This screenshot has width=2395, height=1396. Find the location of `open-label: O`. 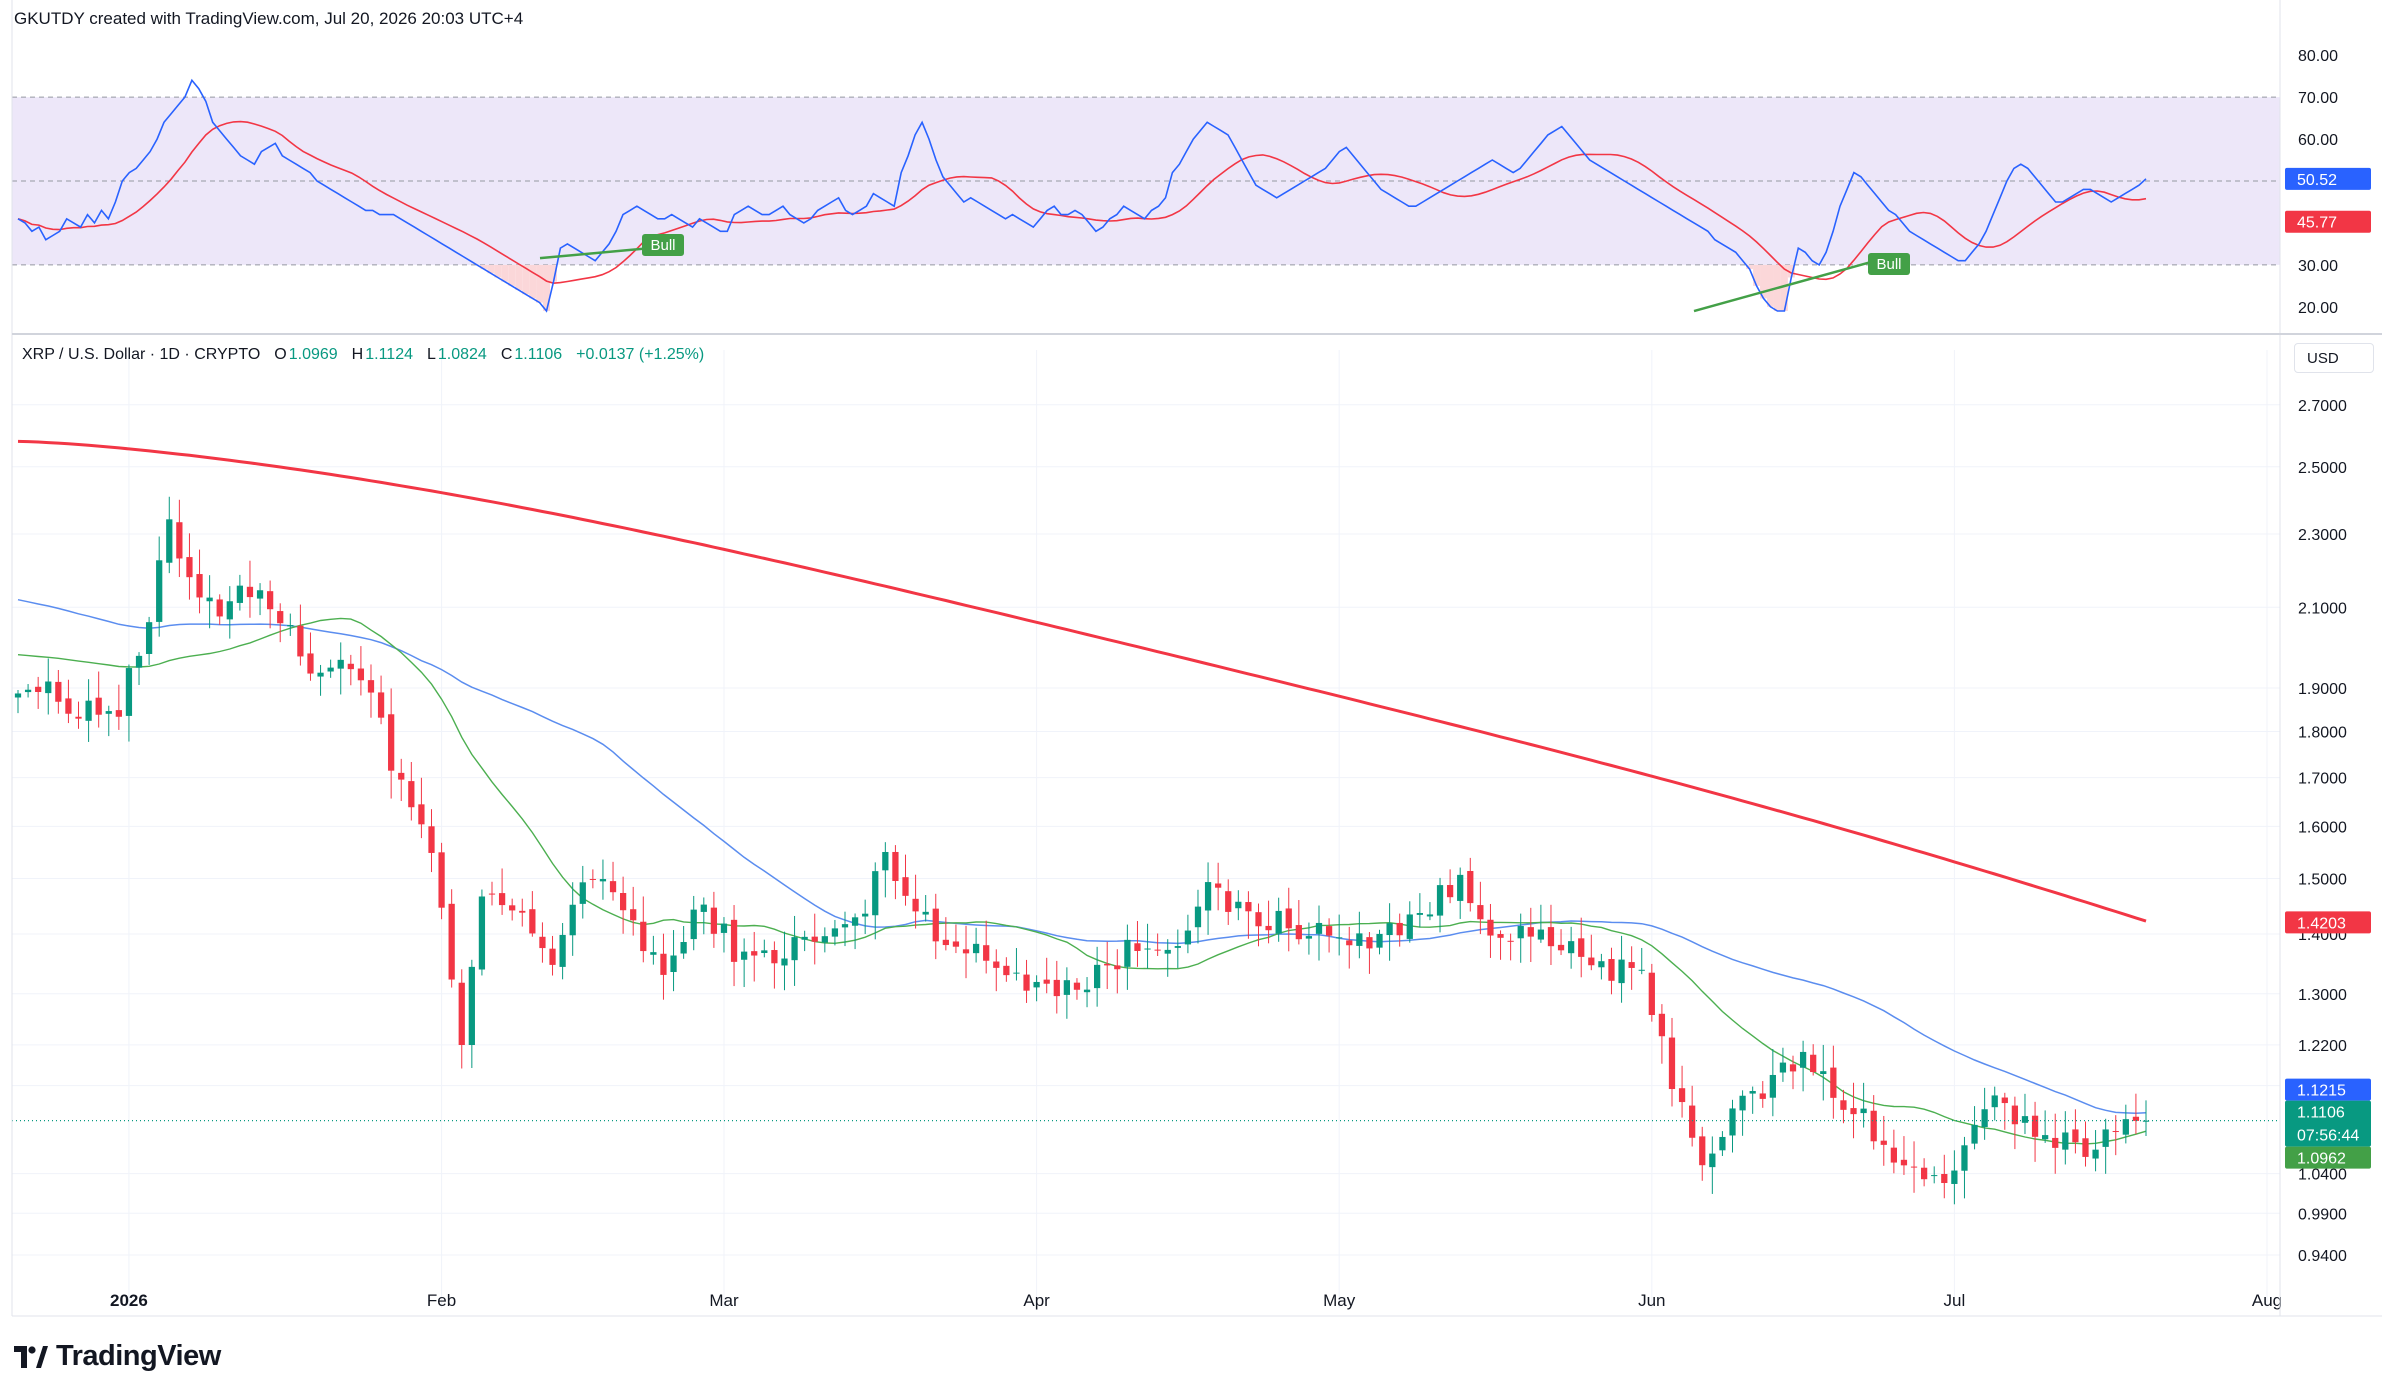

open-label: O is located at coordinates (280, 354).